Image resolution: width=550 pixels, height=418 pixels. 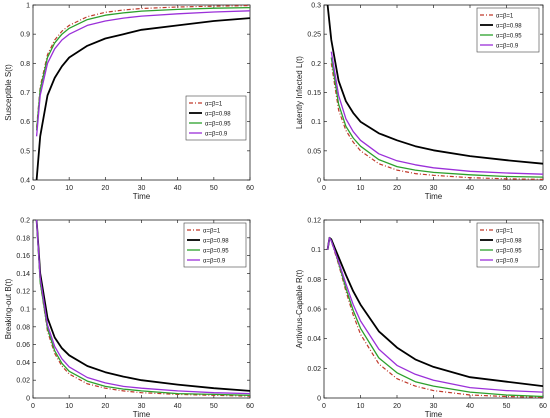 What do you see at coordinates (8, 308) in the screenshot?
I see `y-axis-label: Breaking-out B(t)` at bounding box center [8, 308].